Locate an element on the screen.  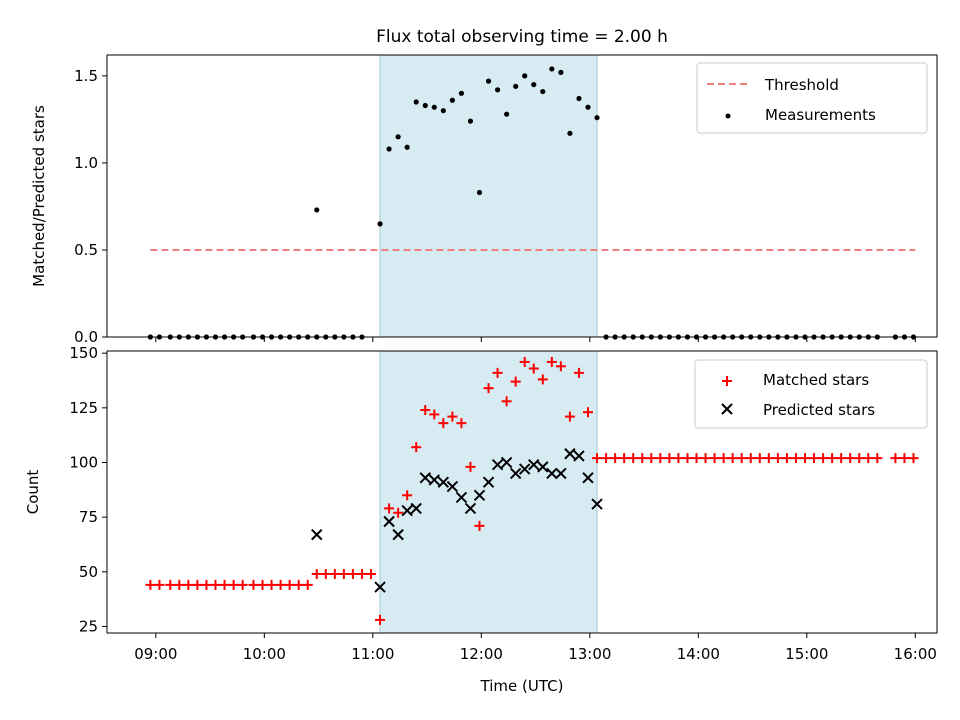
top-y-tick-label: 1.0 is located at coordinates (86, 163).